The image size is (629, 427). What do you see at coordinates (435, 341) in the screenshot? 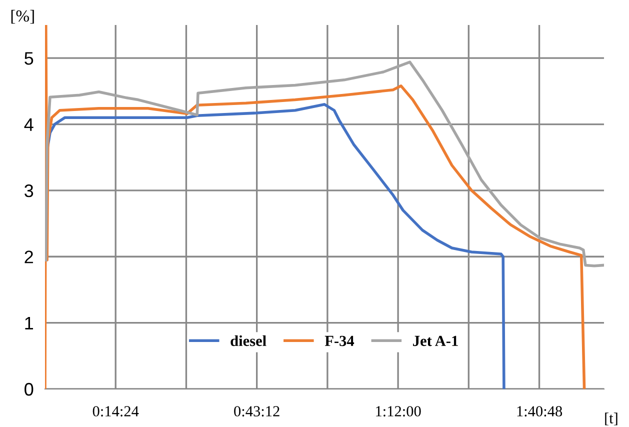
I see `legend-label: Jet A-1` at bounding box center [435, 341].